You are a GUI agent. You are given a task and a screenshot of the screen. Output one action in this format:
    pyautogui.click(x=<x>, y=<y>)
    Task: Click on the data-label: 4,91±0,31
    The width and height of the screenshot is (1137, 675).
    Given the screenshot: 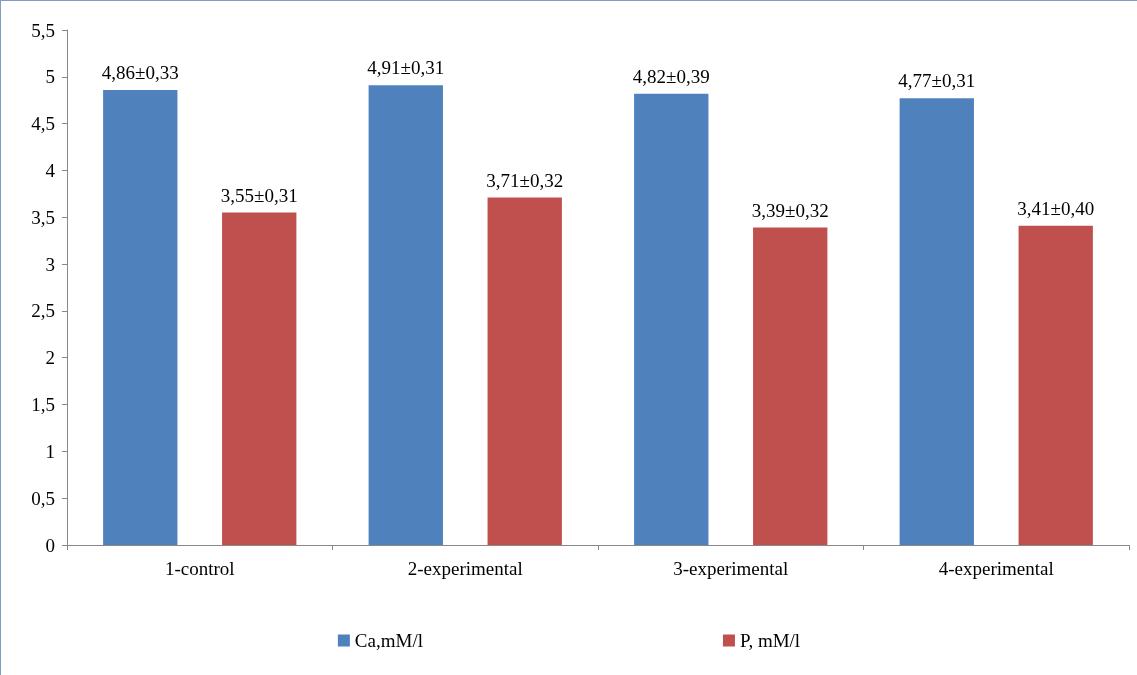 What is the action you would take?
    pyautogui.click(x=406, y=68)
    